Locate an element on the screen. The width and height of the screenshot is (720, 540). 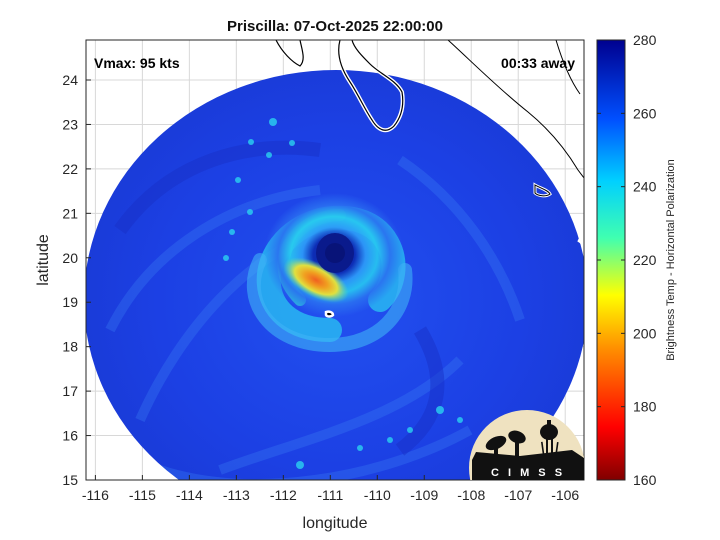
vmax-label: Vmax: 95 kts is located at coordinates (137, 63).